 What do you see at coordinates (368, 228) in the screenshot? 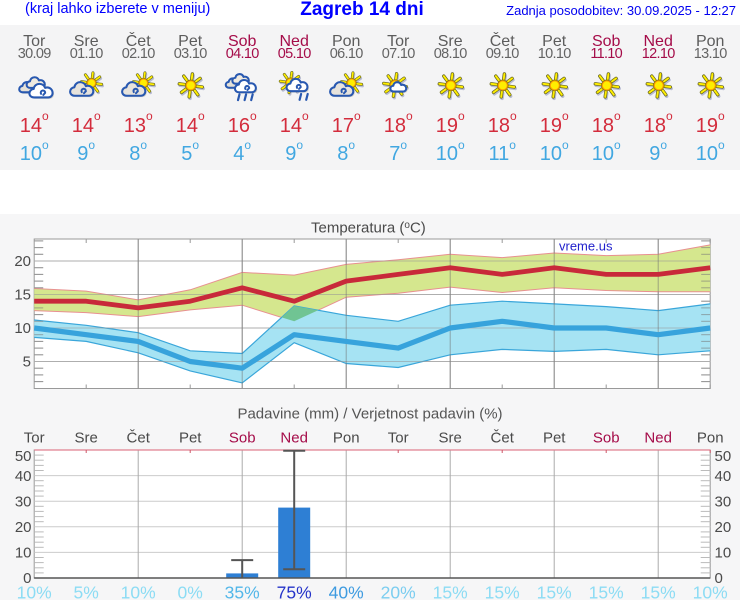
I see `svg-text: Temperatura (oC)` at bounding box center [368, 228].